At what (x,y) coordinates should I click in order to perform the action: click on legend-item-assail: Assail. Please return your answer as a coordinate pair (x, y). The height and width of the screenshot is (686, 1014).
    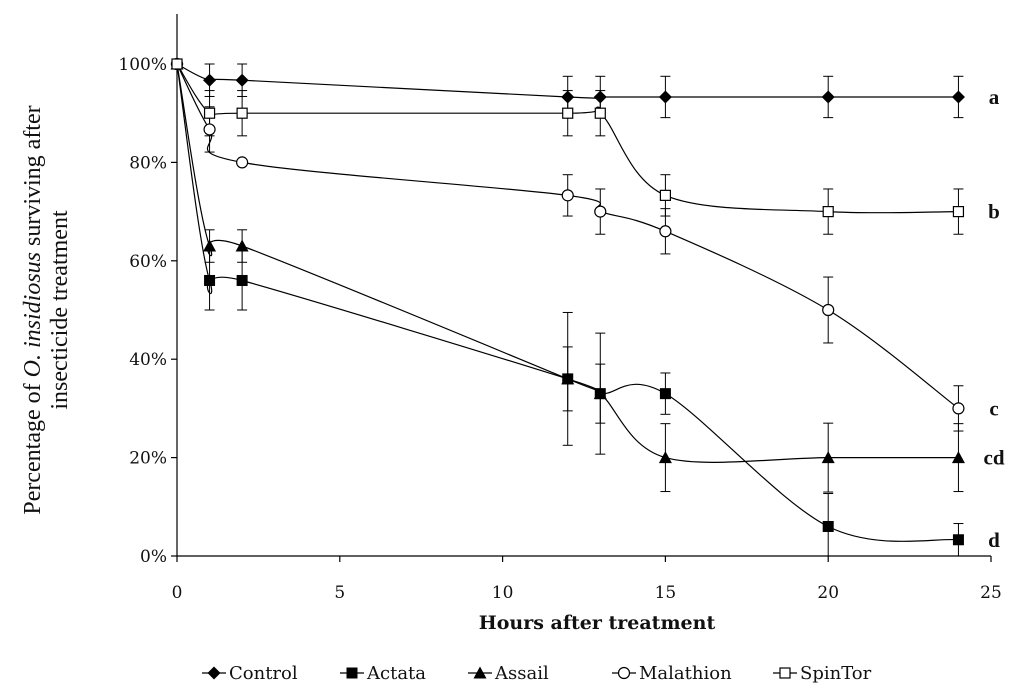
    Looking at the image, I should click on (508, 673).